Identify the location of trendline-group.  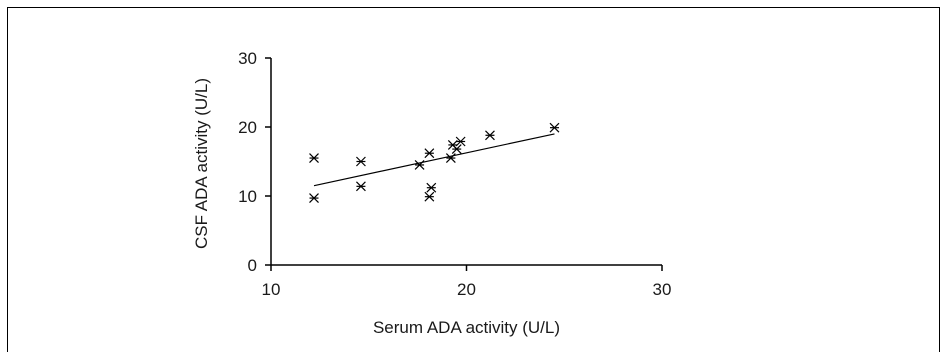
(434, 160).